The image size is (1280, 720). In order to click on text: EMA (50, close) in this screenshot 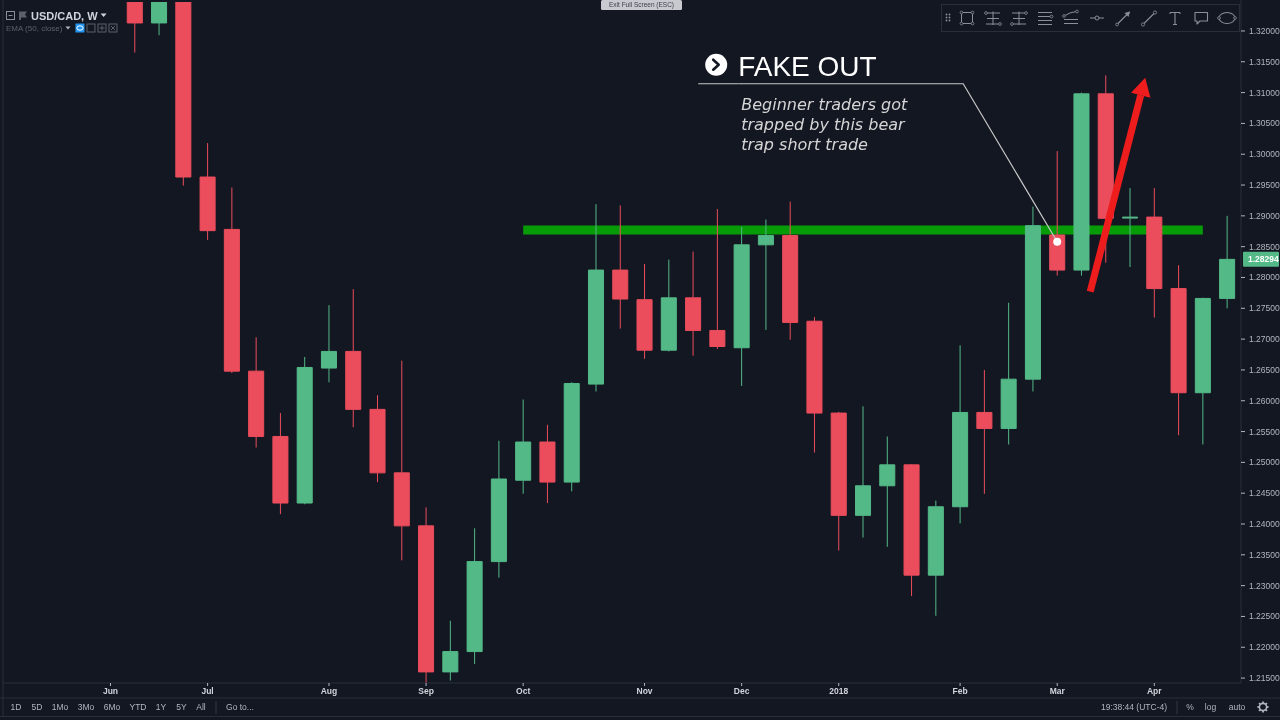, I will do `click(34, 28)`.